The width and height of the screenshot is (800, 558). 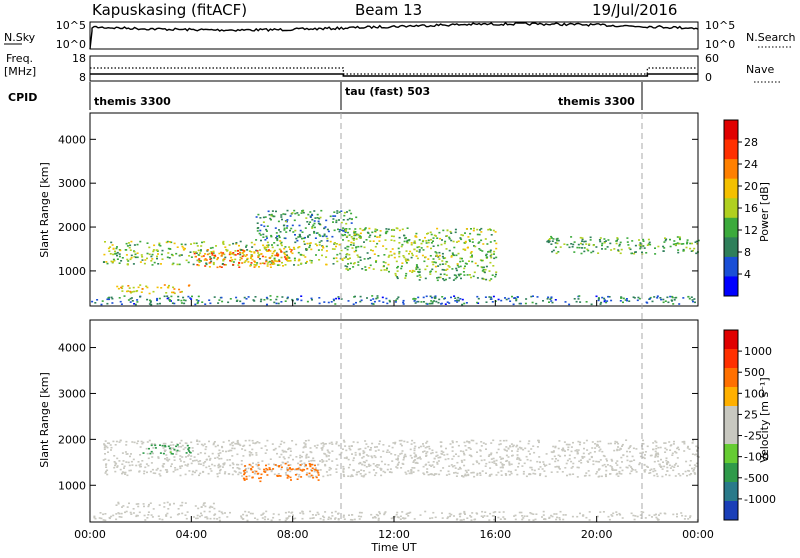 I want to click on nave-trace, so click(x=394, y=71).